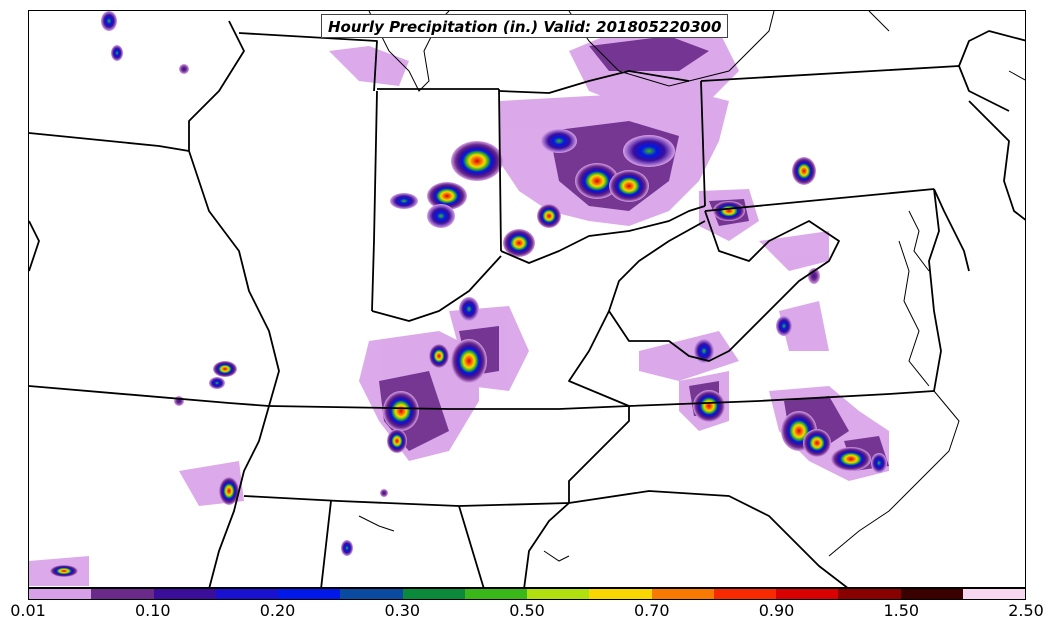 This screenshot has width=1054, height=633. I want to click on colorbar-tick-label: 0.10, so click(152, 610).